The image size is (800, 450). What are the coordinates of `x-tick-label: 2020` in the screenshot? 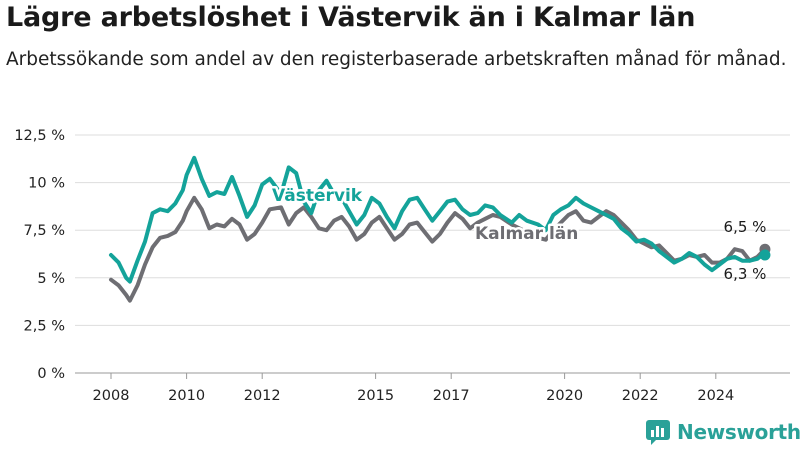 It's located at (564, 396).